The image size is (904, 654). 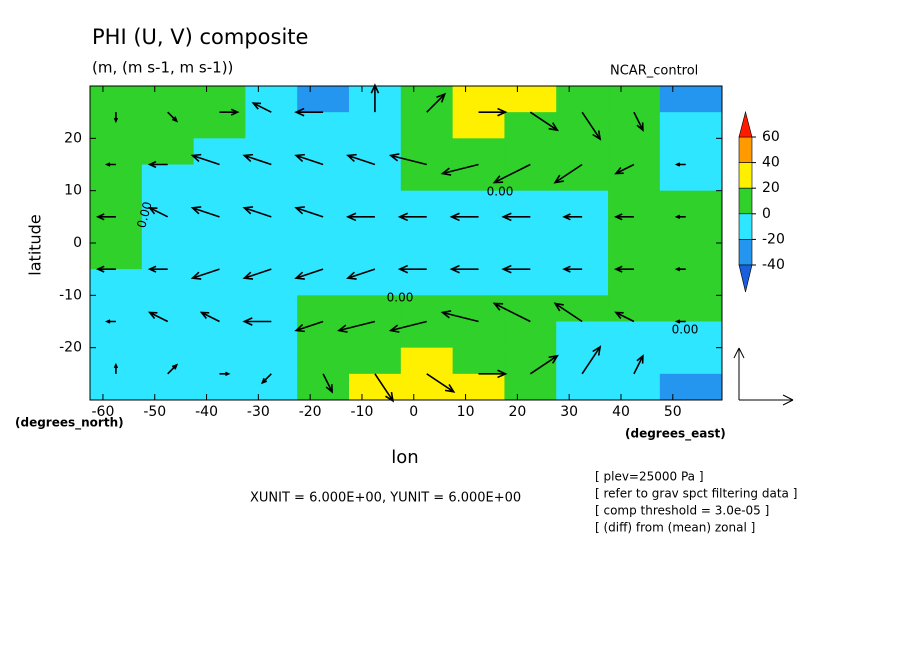 What do you see at coordinates (73, 191) in the screenshot?
I see `y-tick-label: 10` at bounding box center [73, 191].